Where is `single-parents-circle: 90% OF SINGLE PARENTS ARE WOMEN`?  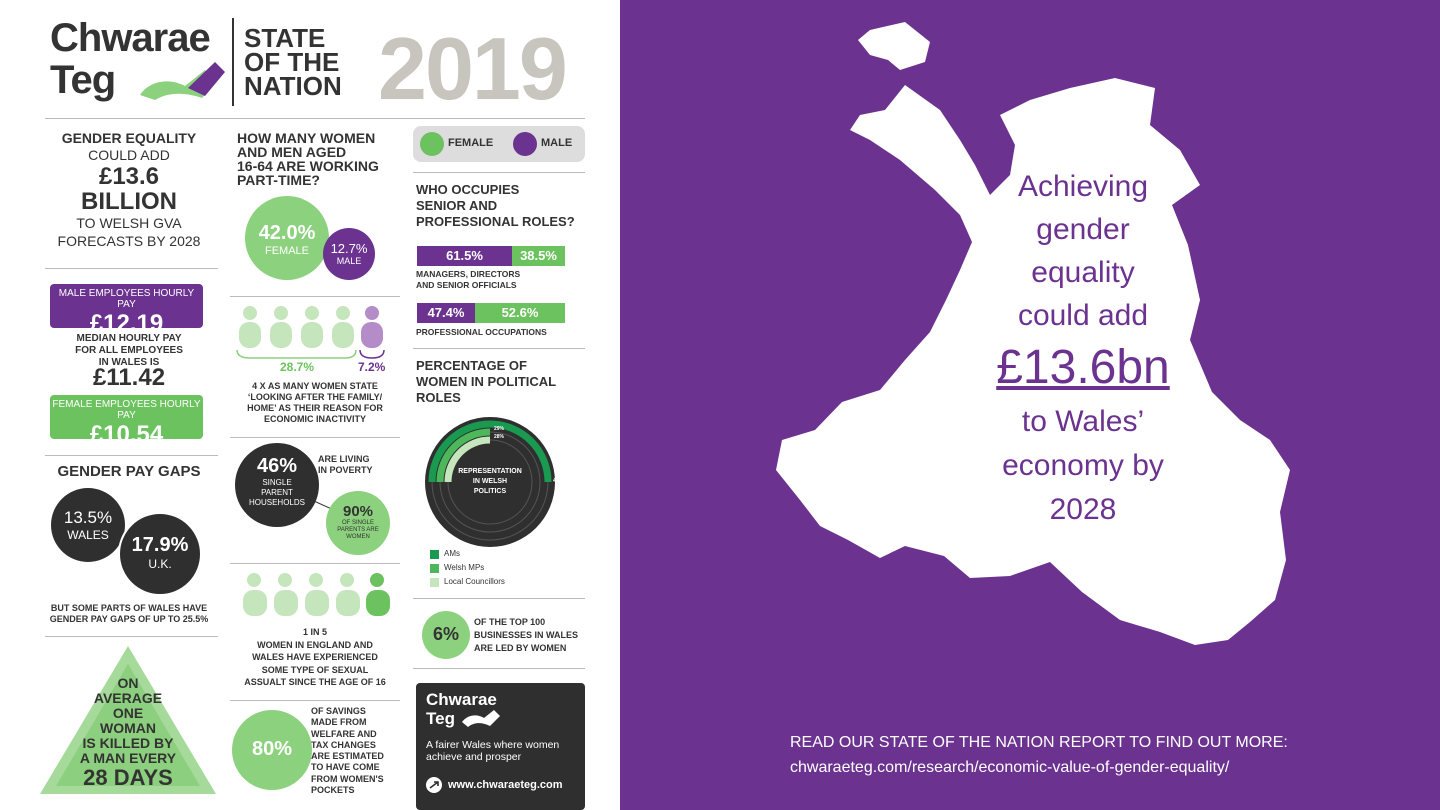 single-parents-circle: 90% OF SINGLE PARENTS ARE WOMEN is located at coordinates (358, 523).